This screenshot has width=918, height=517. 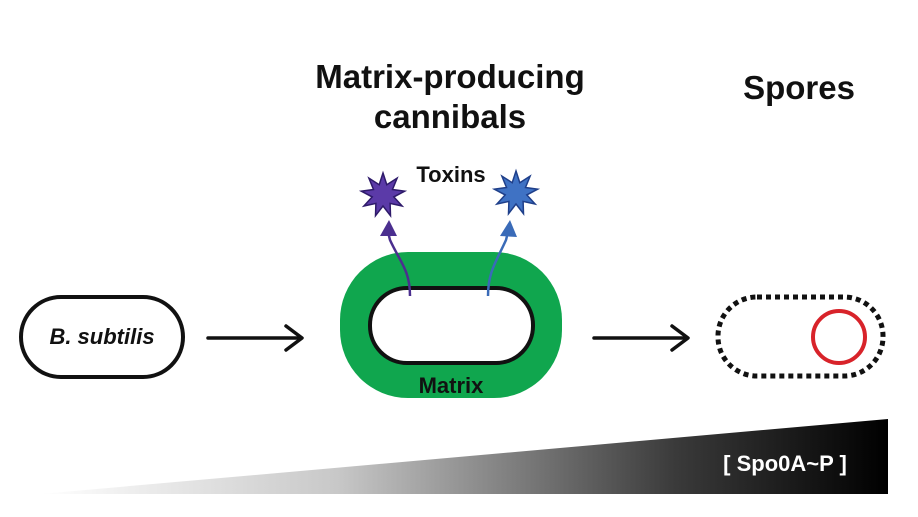 What do you see at coordinates (452, 385) in the screenshot?
I see `matrix-label: Matrix` at bounding box center [452, 385].